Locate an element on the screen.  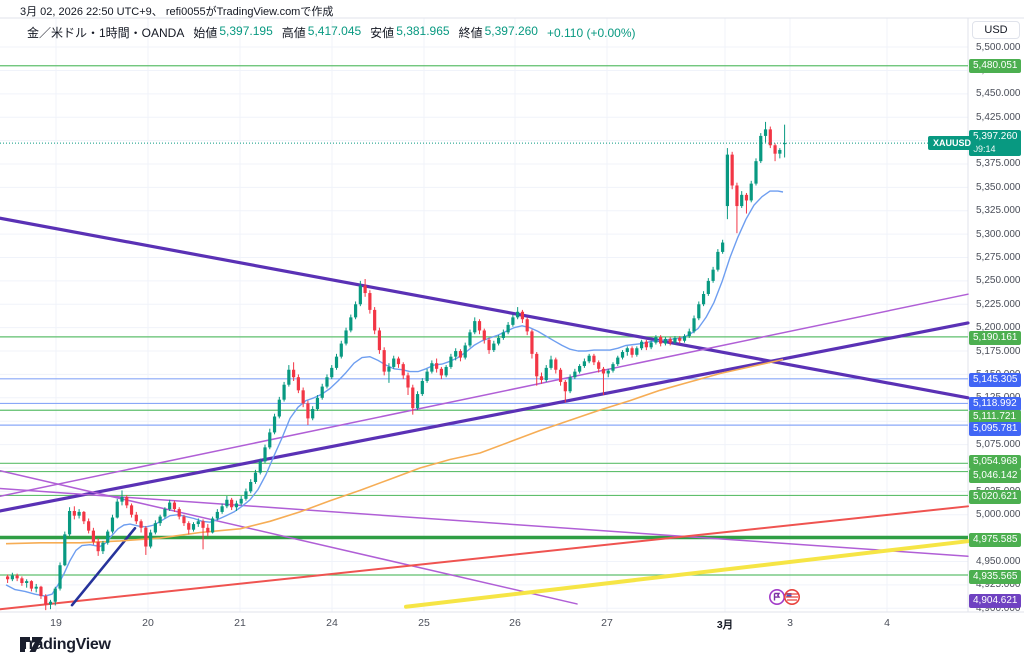
tradingview-logo: TradingView is located at coordinates (65, 645).